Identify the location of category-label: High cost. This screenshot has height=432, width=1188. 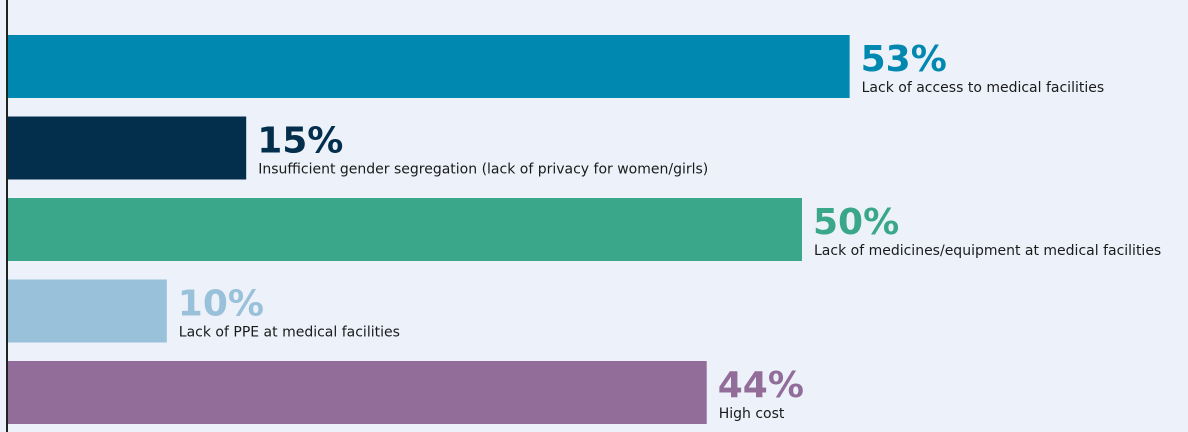
(752, 414).